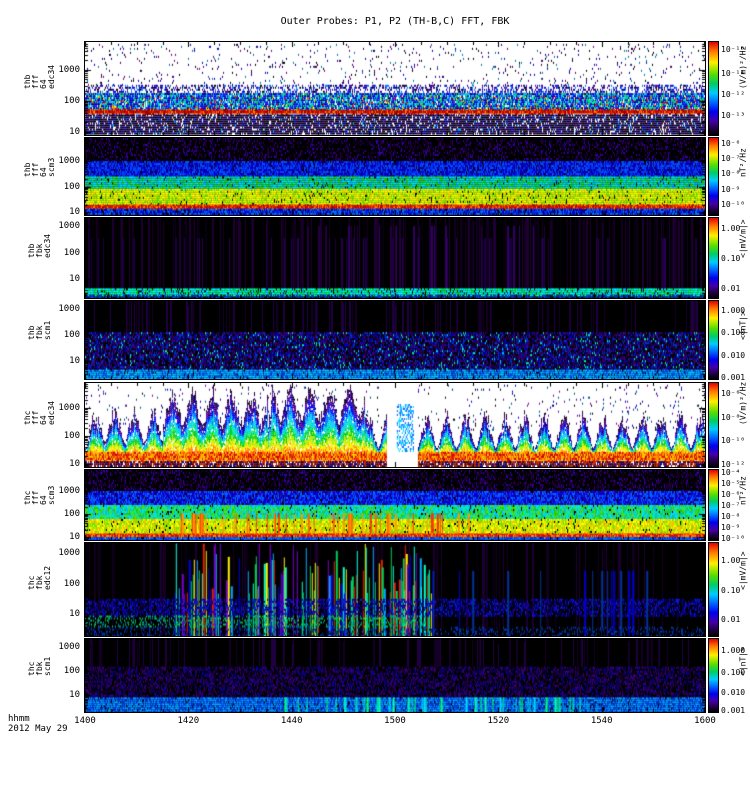 This screenshot has height=800, width=750. I want to click on colorbar-tick-label-p4-1: 0.100, so click(733, 333).